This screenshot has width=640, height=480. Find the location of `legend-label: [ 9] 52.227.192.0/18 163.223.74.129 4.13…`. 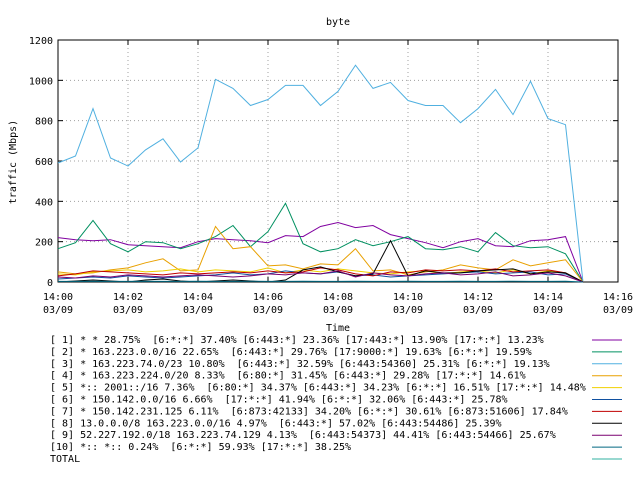

legend-label: [ 9] 52.227.192.0/18 163.223.74.129 4.13… is located at coordinates (303, 435).